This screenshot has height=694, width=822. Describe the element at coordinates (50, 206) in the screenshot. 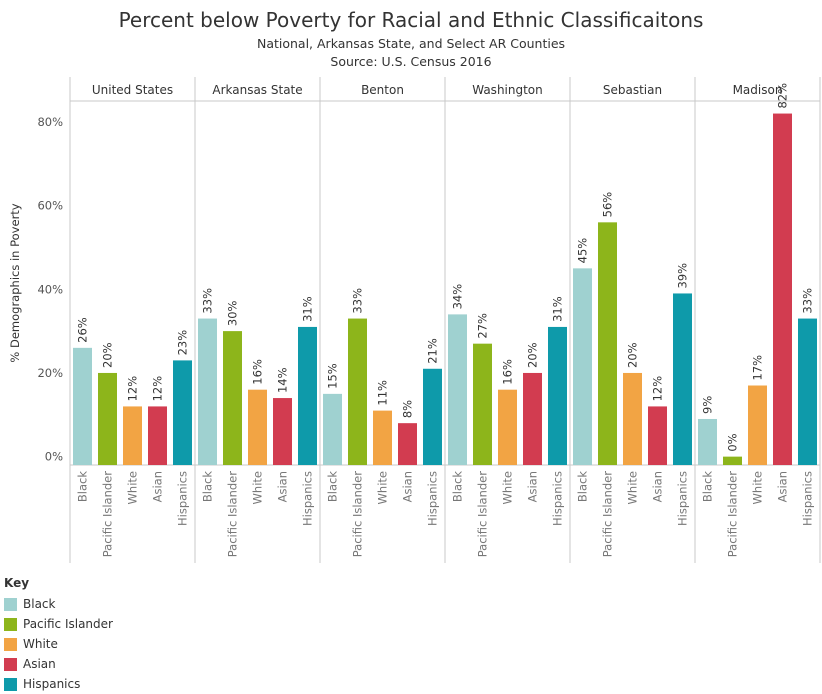

I see `y-tick-label: 60%` at that location.